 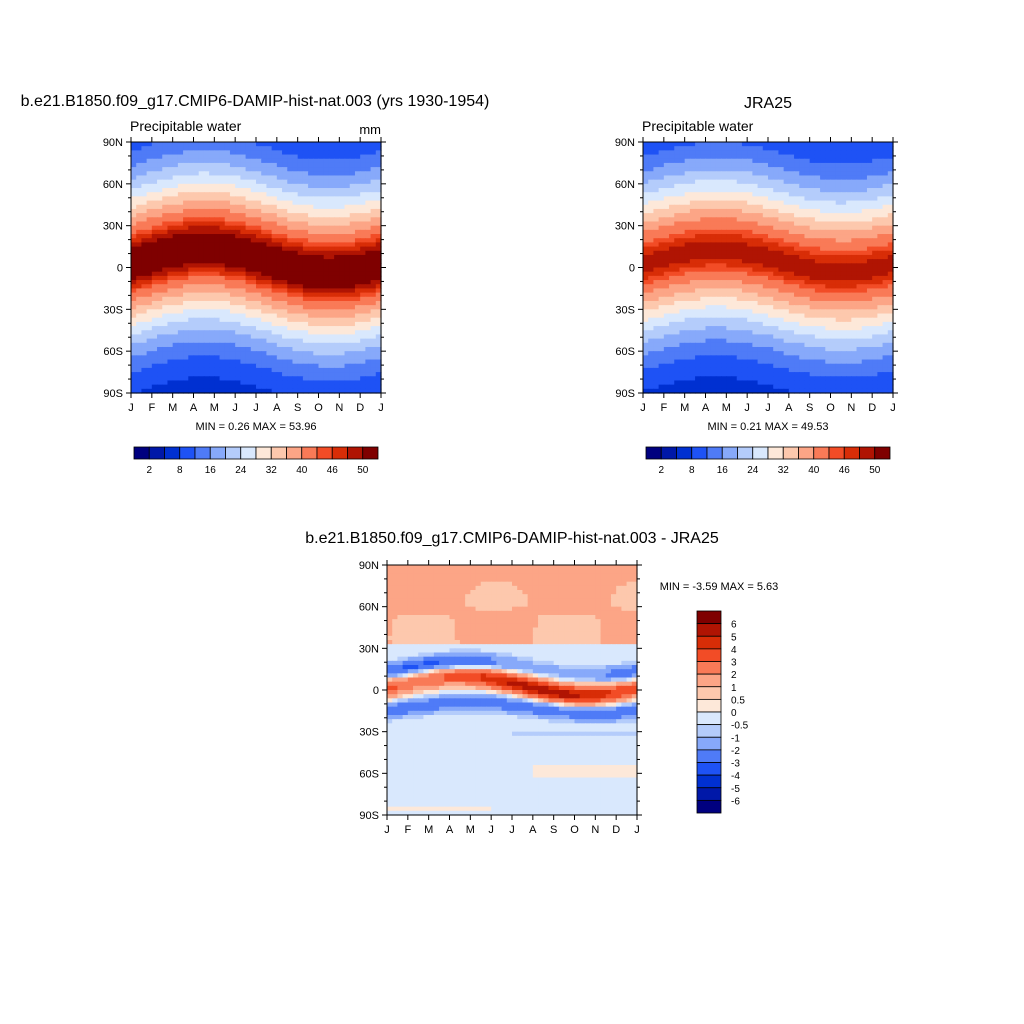 What do you see at coordinates (278, 453) in the screenshot?
I see `colorbar-swatch` at bounding box center [278, 453].